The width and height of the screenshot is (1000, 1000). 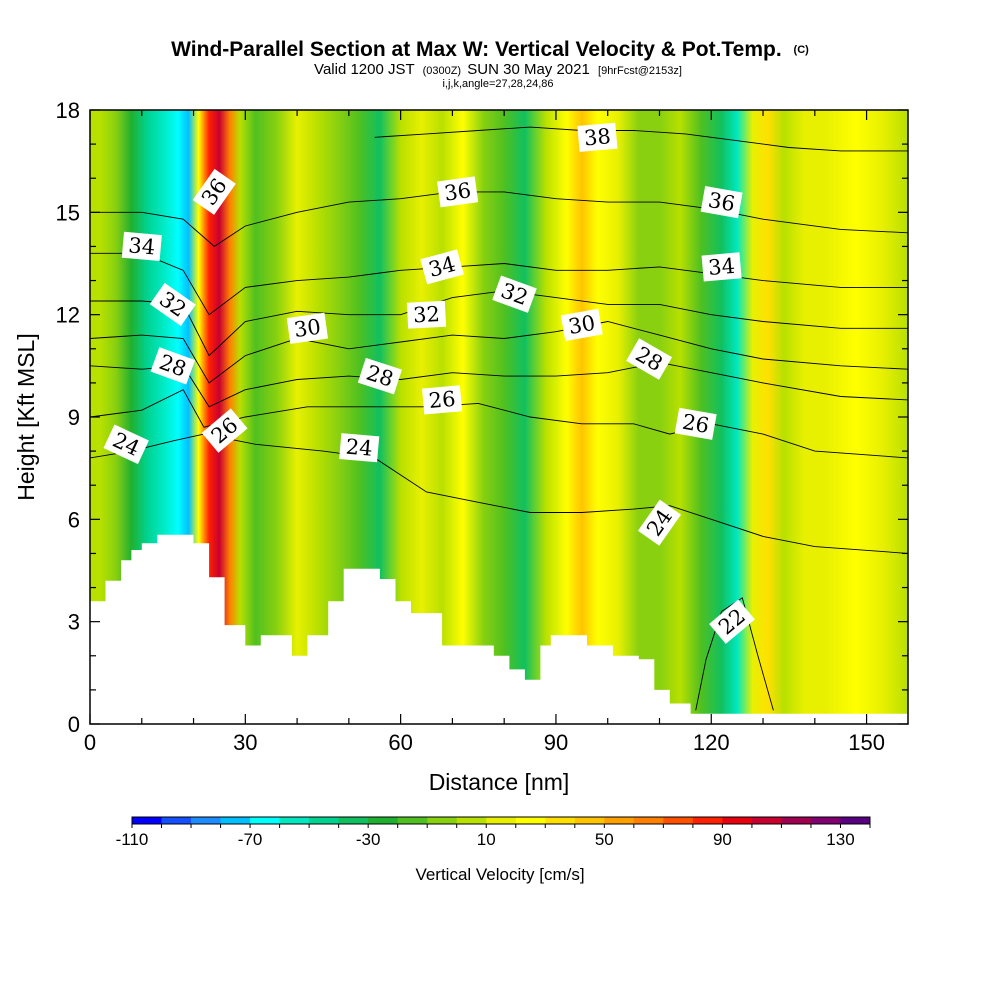 I want to click on colorbar-tick-label: 50, so click(x=604, y=839).